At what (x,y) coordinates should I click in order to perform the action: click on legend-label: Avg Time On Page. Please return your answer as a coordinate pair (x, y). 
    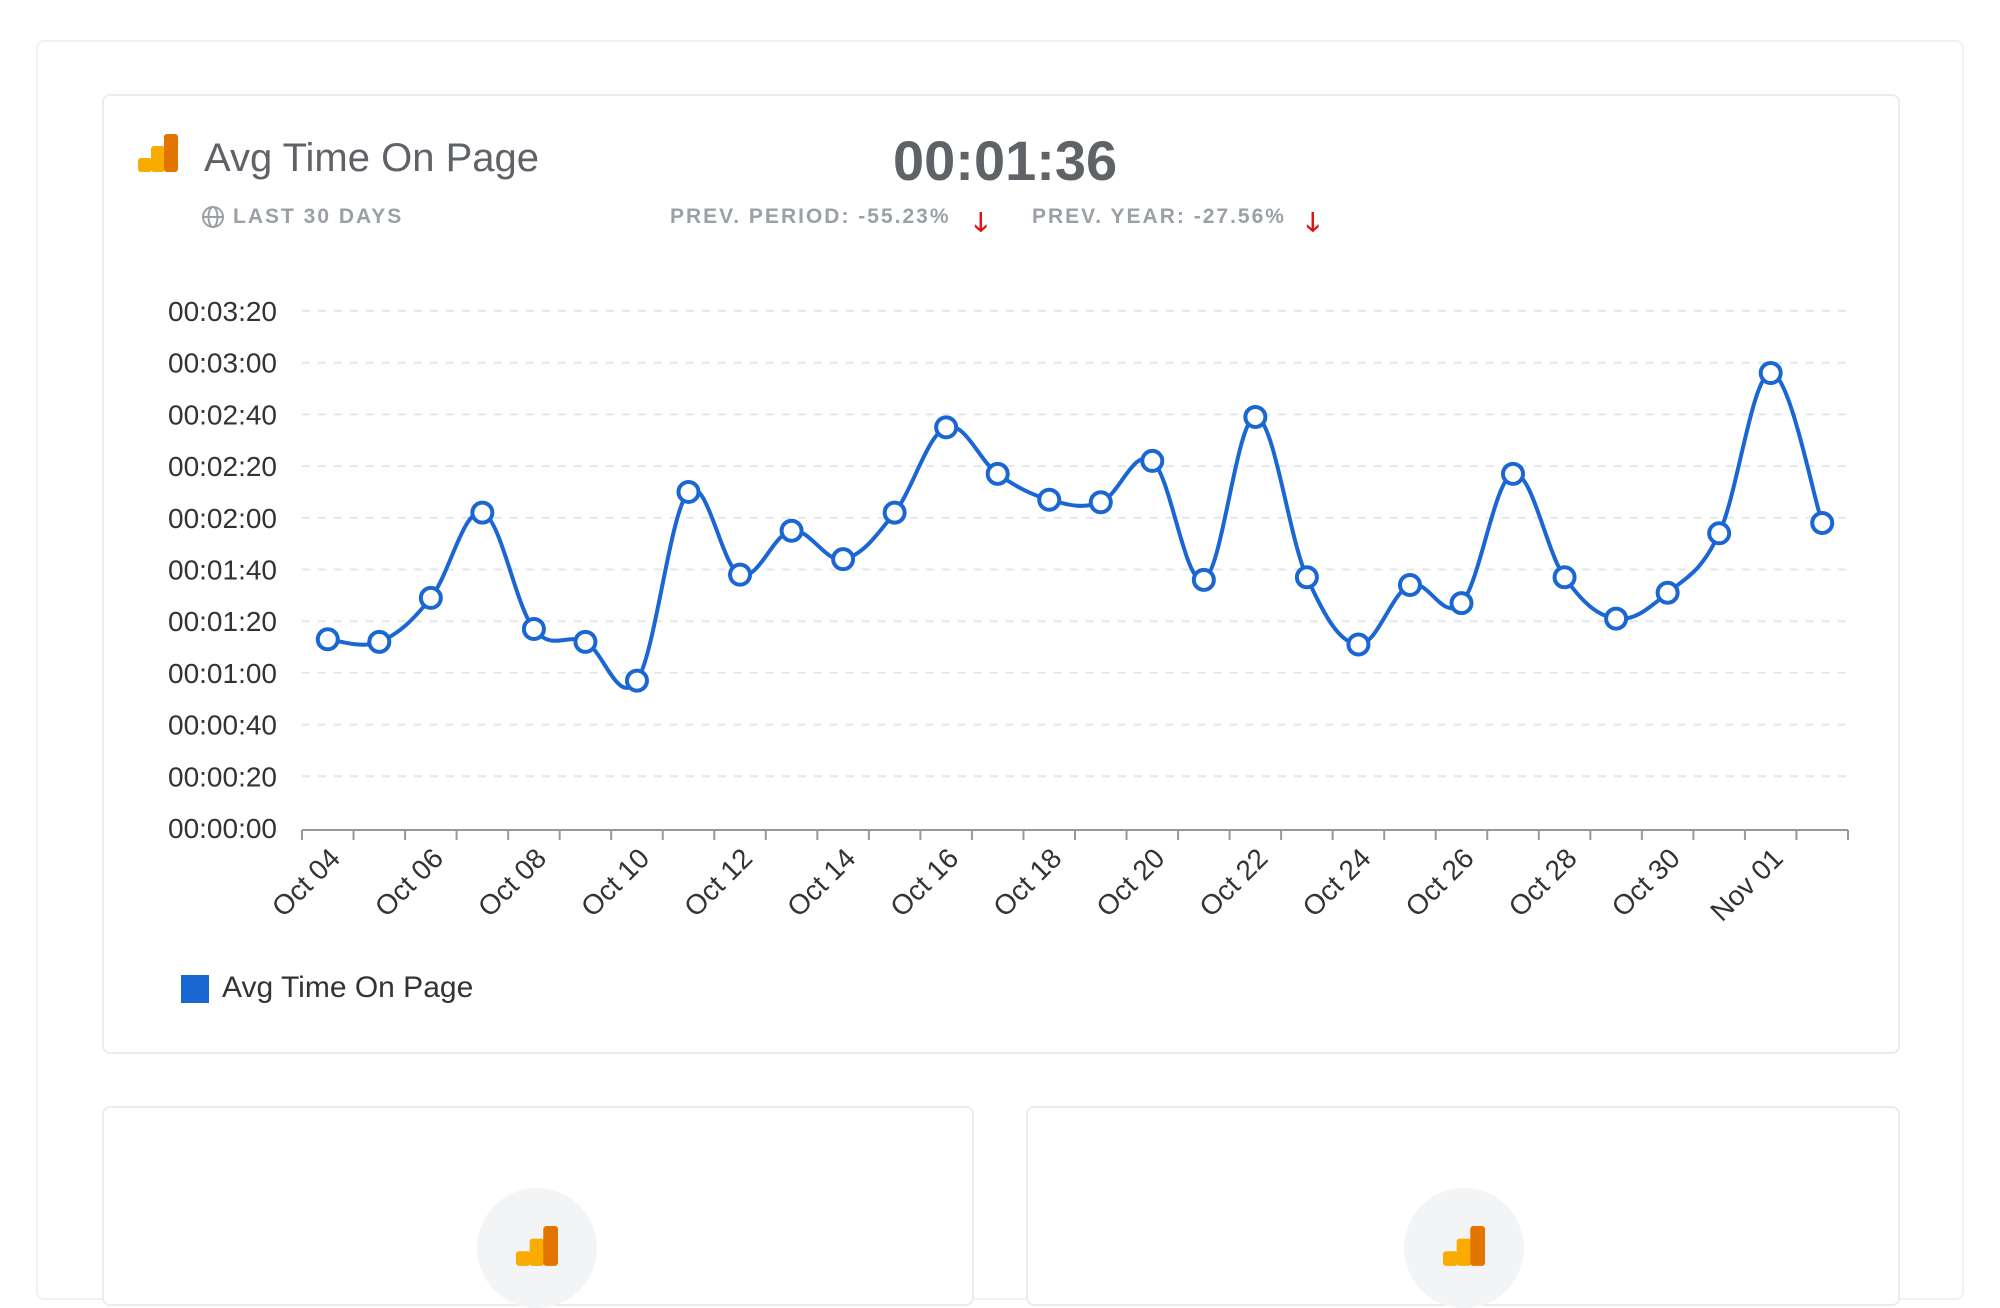
    Looking at the image, I should click on (348, 987).